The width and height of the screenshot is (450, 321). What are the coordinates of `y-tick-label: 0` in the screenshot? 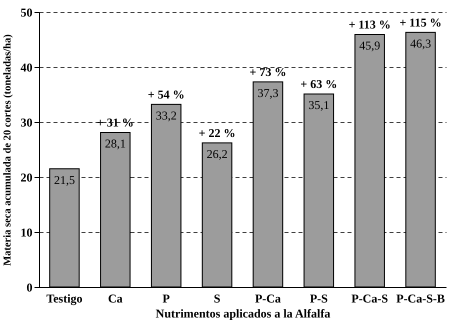 It's located at (29, 287).